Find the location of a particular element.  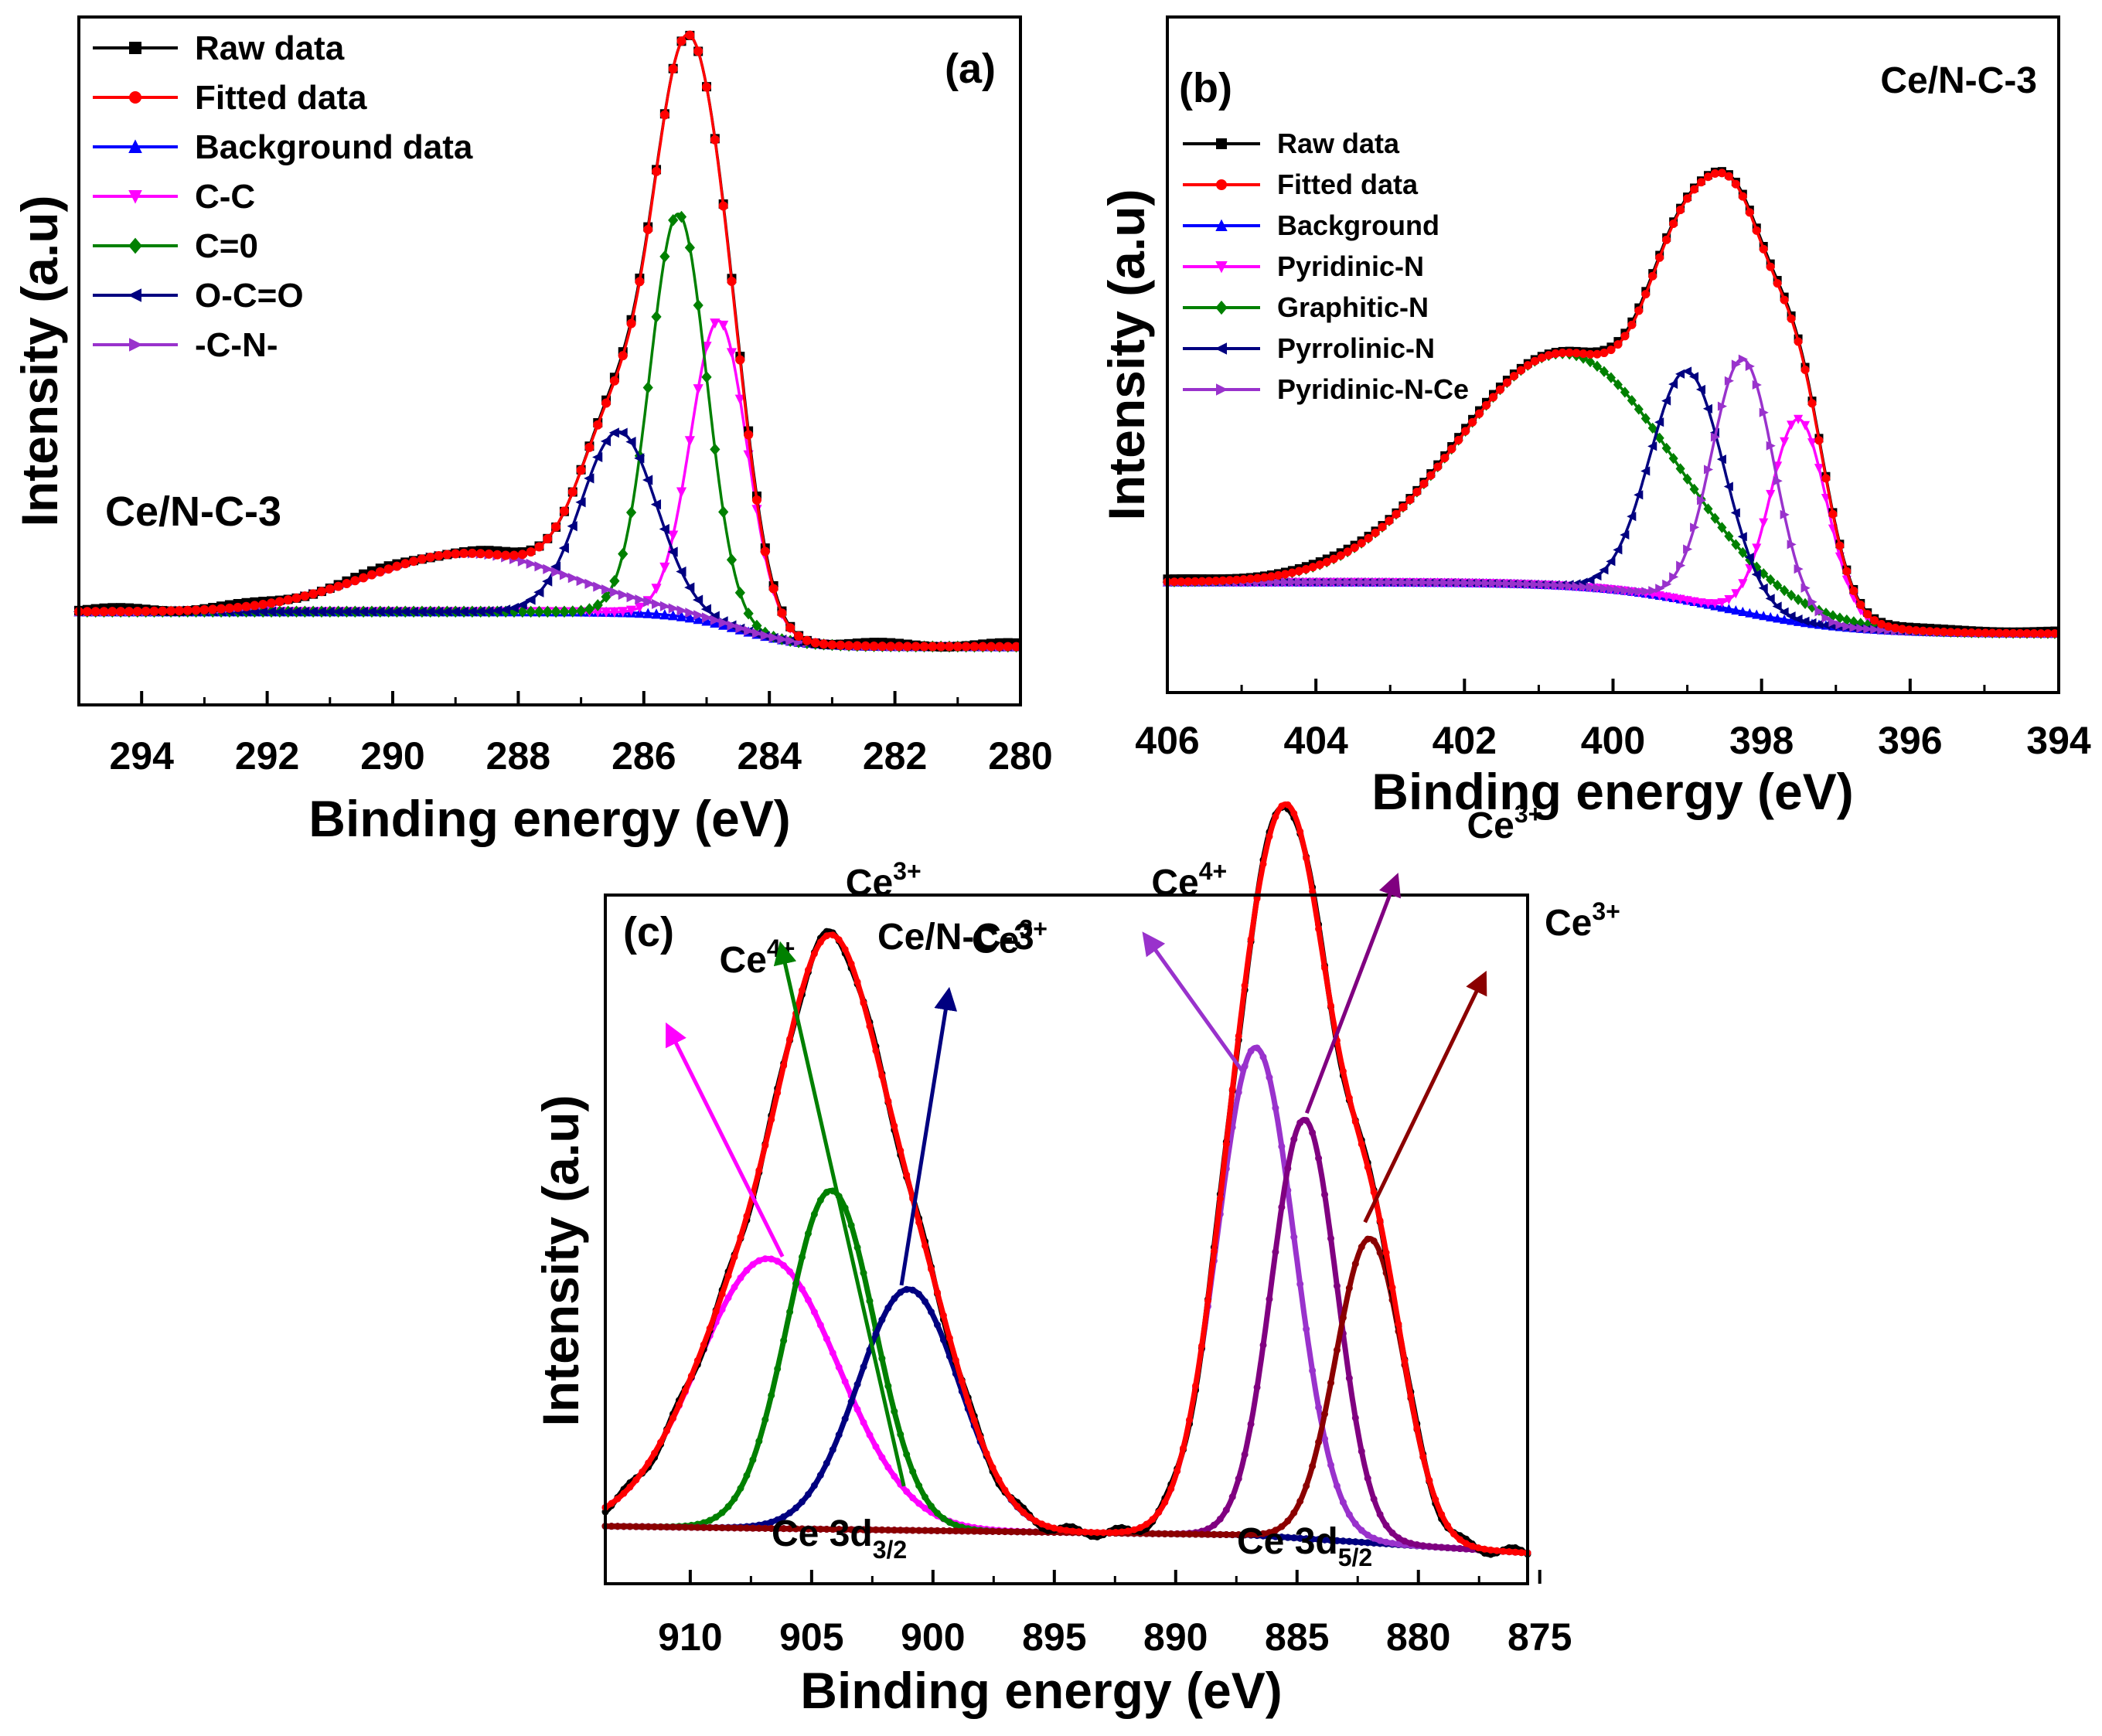

legend-label: Graphitic-N is located at coordinates (1353, 307).